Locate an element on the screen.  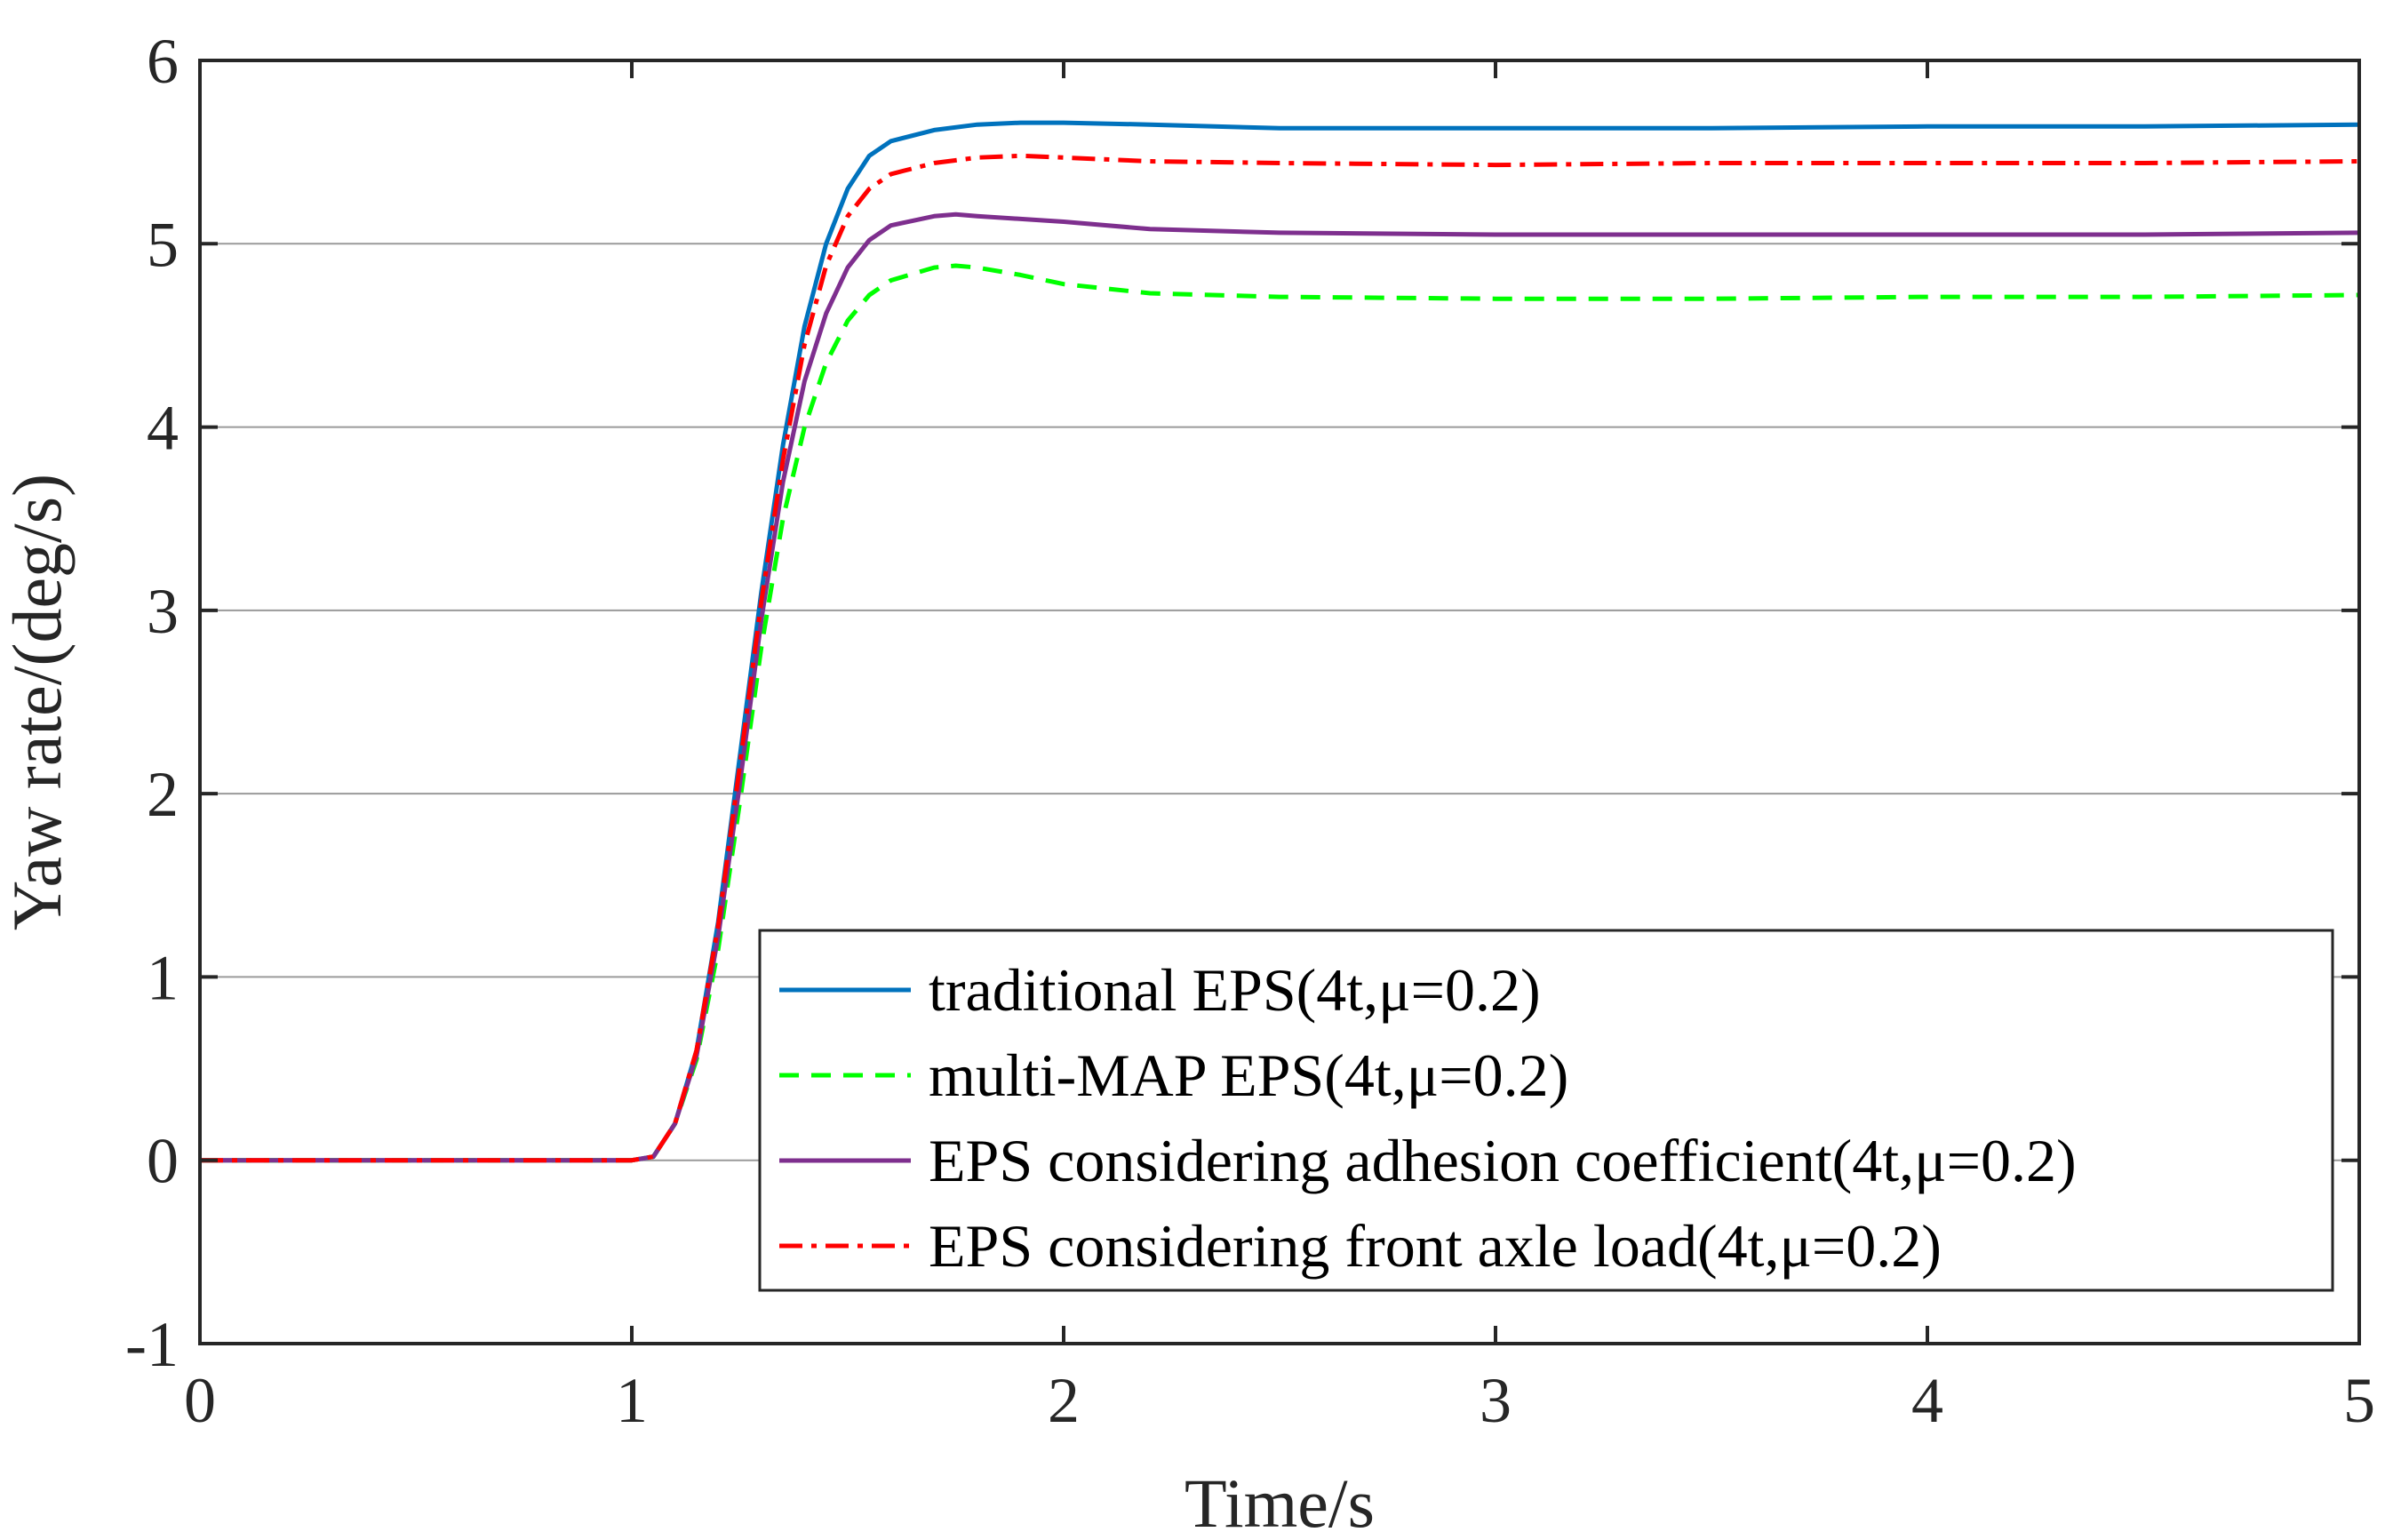
y-tick-label: 1 is located at coordinates (163, 978).